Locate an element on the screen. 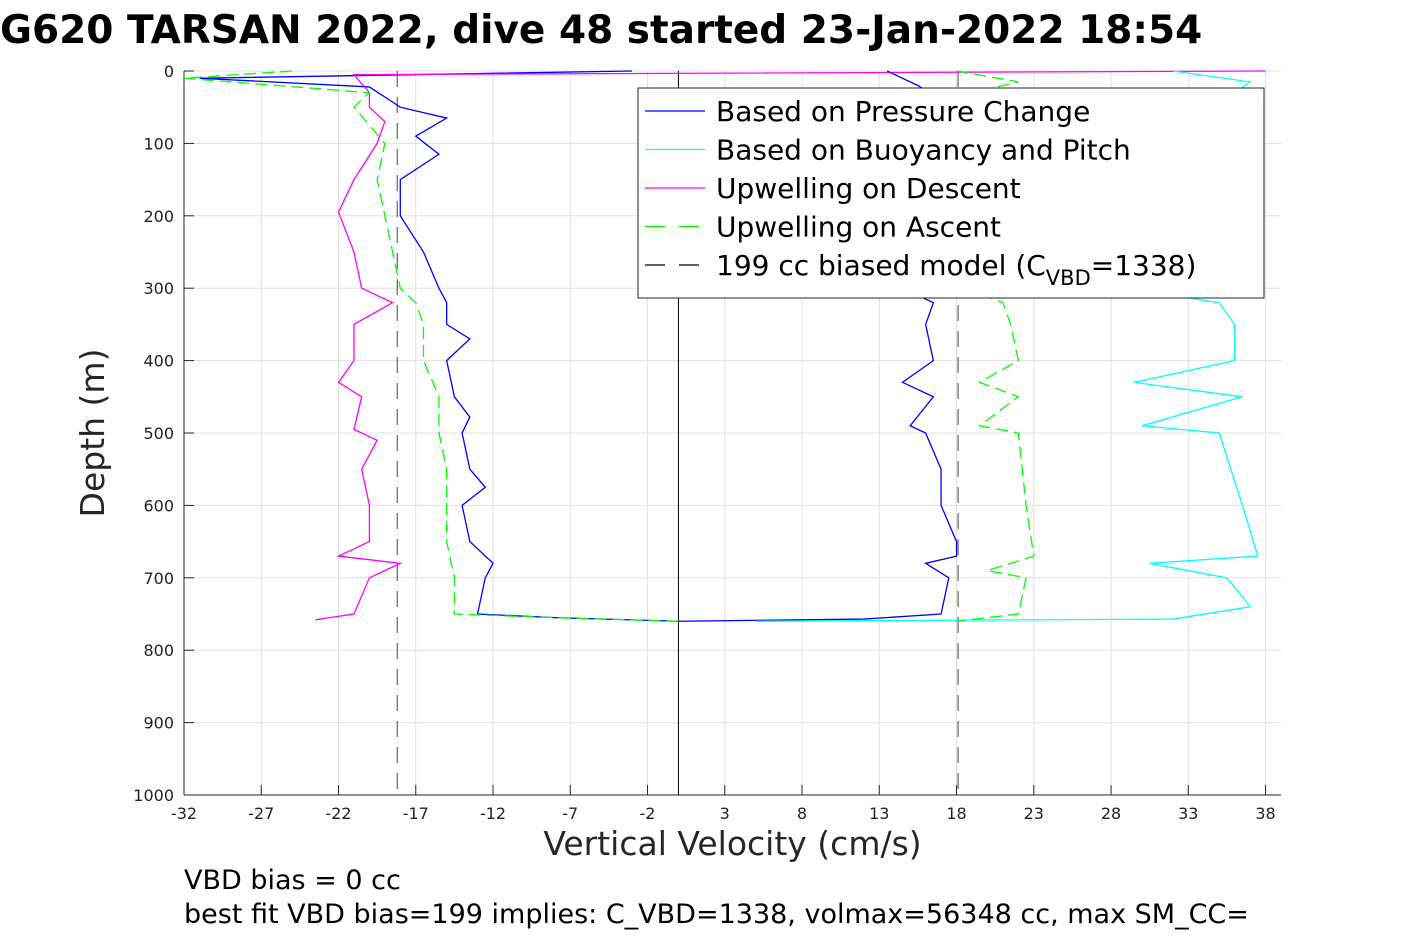 This screenshot has height=945, width=1417. x-tick-label: -27 is located at coordinates (261, 813).